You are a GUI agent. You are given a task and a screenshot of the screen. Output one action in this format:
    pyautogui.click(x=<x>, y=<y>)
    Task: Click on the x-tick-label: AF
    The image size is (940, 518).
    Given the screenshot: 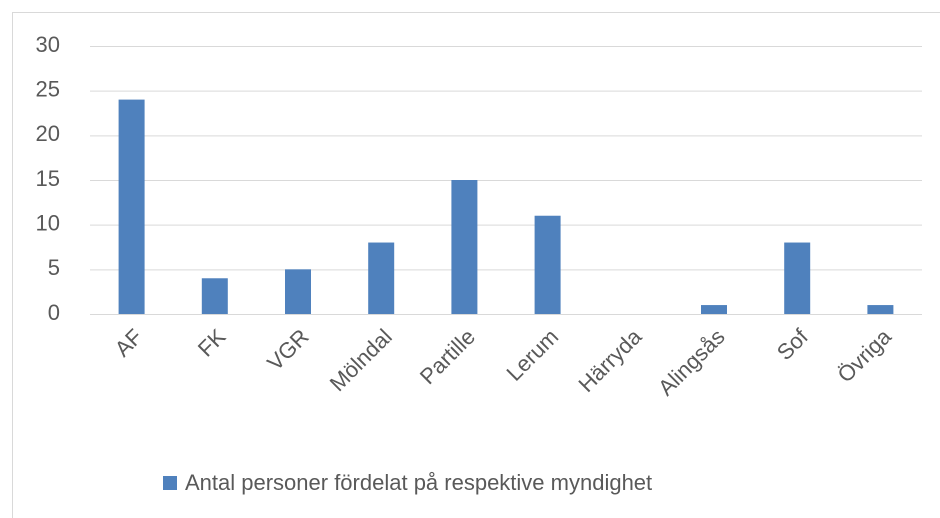 What is the action you would take?
    pyautogui.click(x=129, y=343)
    